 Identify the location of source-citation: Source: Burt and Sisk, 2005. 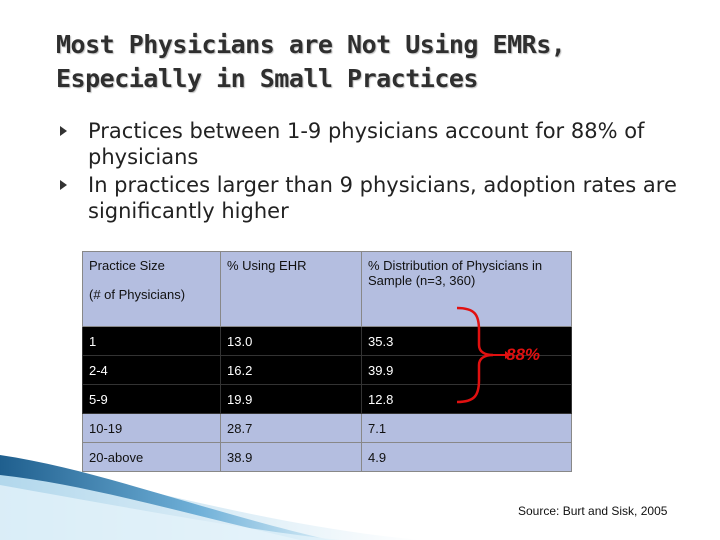
(593, 511).